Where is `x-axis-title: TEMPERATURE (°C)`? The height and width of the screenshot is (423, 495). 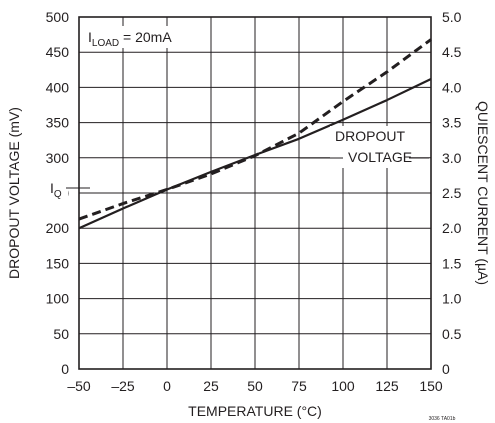
x-axis-title: TEMPERATURE (°C) is located at coordinates (255, 411).